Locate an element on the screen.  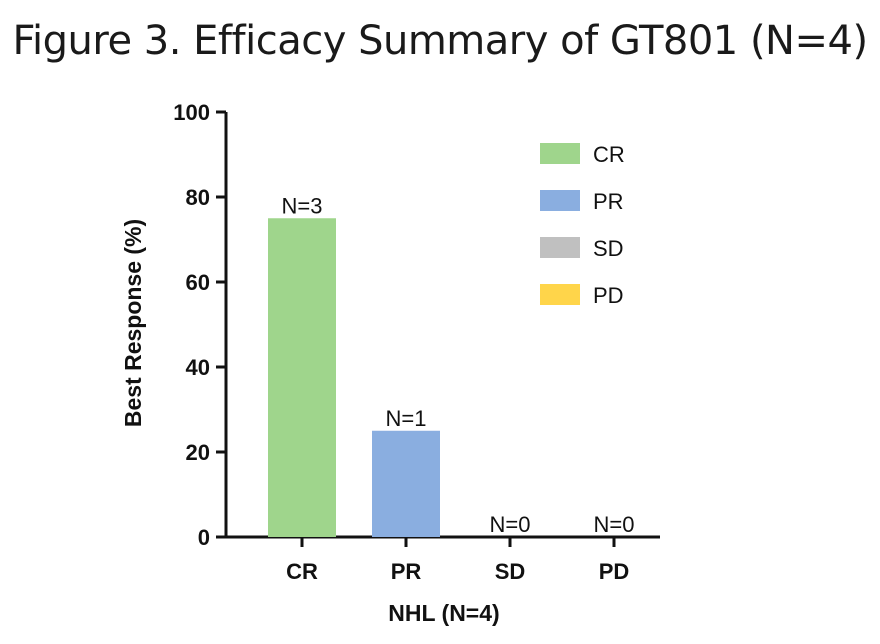
x-tick-label: CR is located at coordinates (302, 571).